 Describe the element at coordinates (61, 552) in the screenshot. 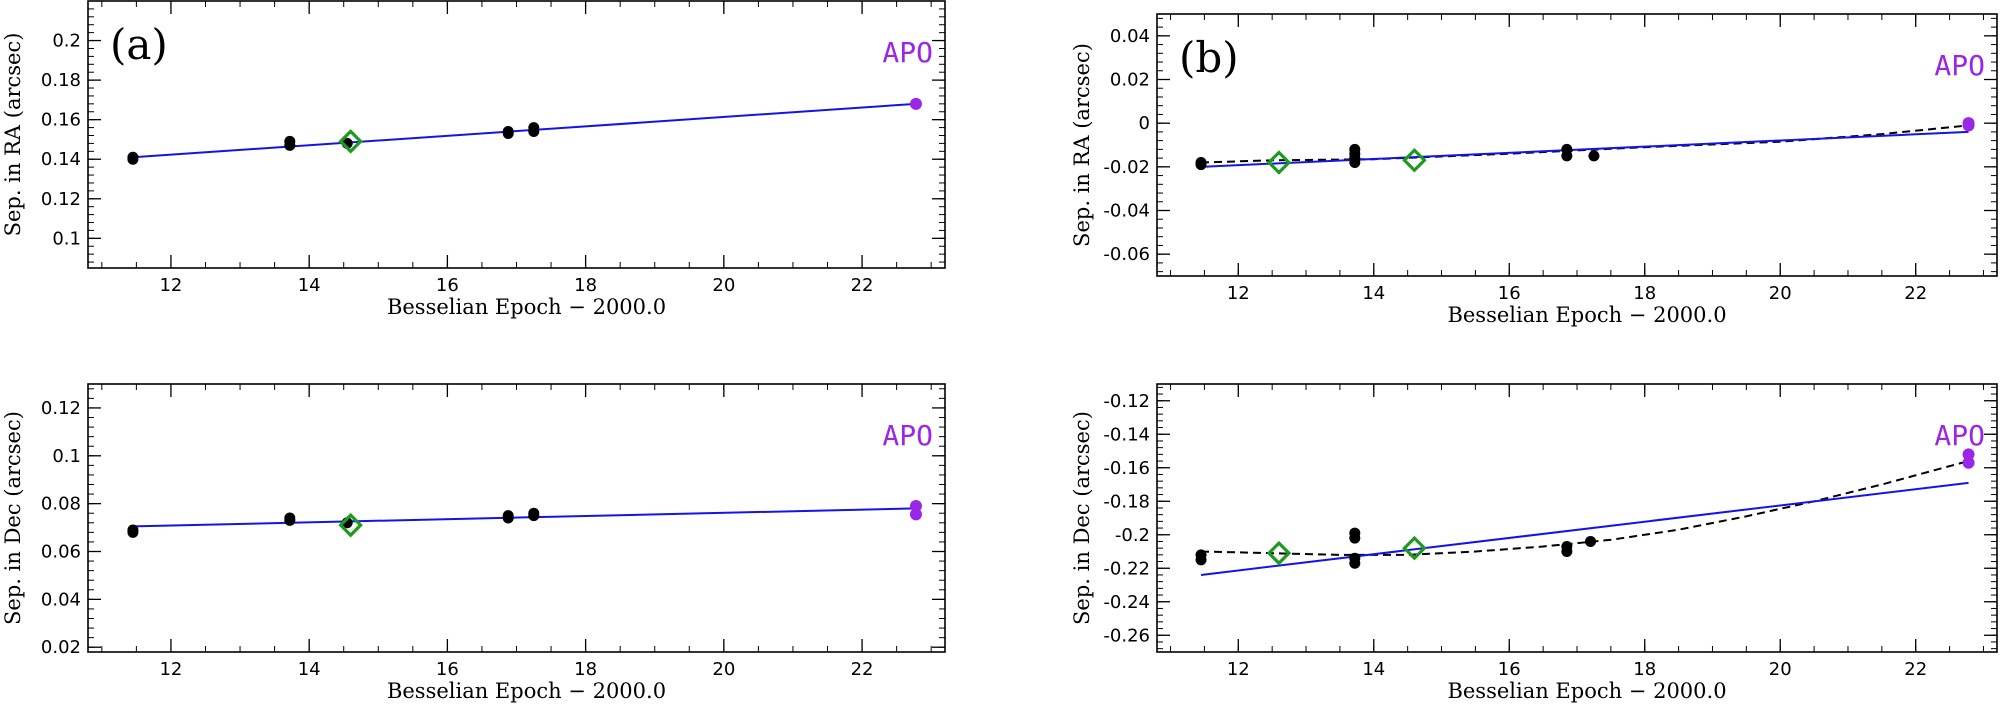

I see `y-tick-label: 0.06` at that location.